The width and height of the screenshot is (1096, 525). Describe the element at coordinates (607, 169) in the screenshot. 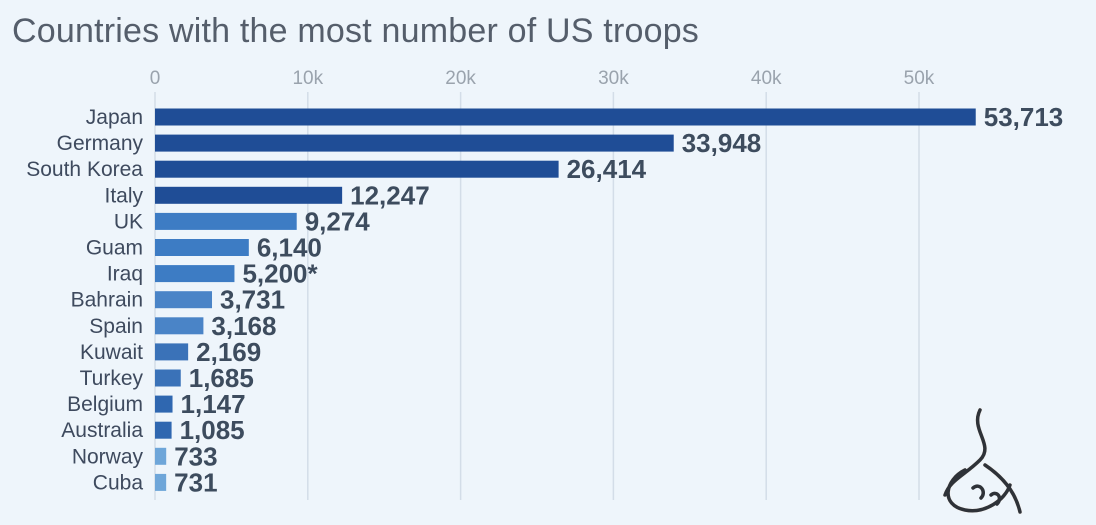

I see `value-label: 26,414` at that location.